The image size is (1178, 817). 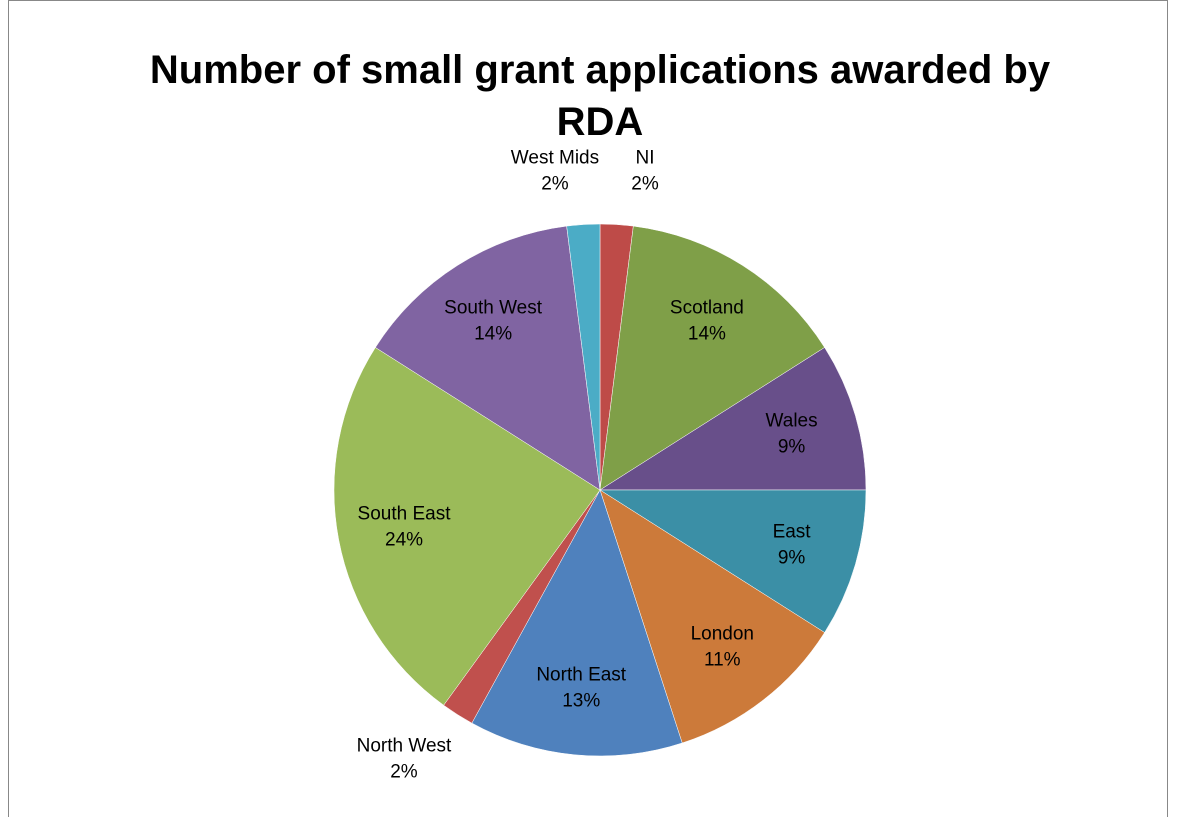 What do you see at coordinates (707, 308) in the screenshot?
I see `slice-label: Scotland` at bounding box center [707, 308].